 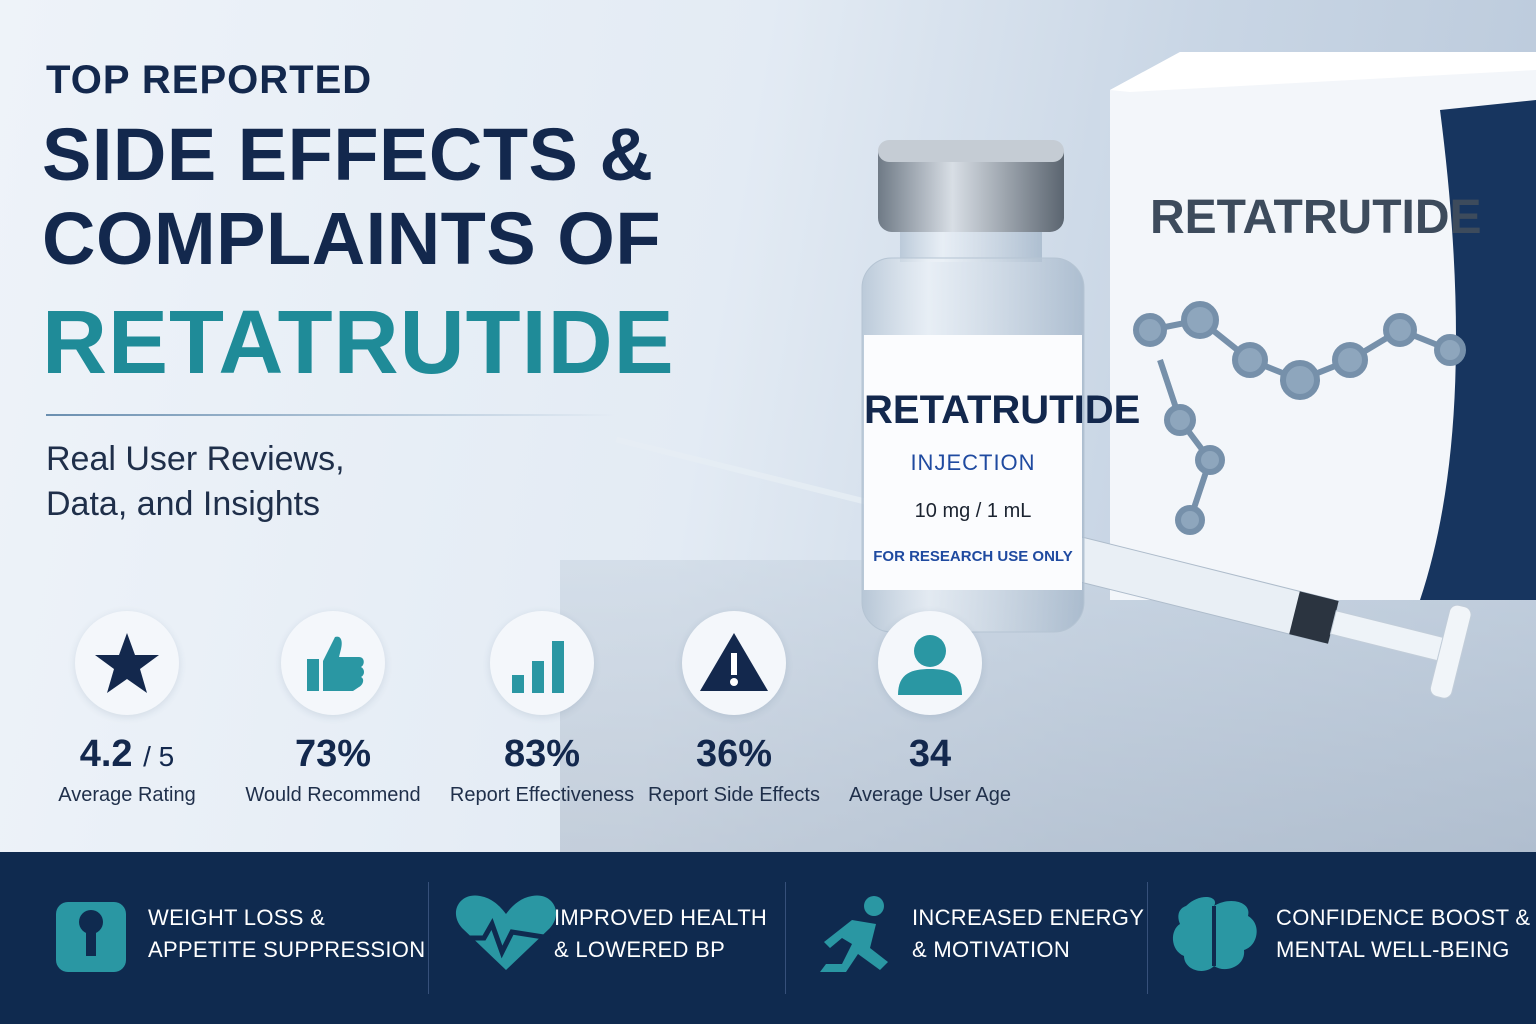 What do you see at coordinates (331, 415) in the screenshot?
I see `divider` at bounding box center [331, 415].